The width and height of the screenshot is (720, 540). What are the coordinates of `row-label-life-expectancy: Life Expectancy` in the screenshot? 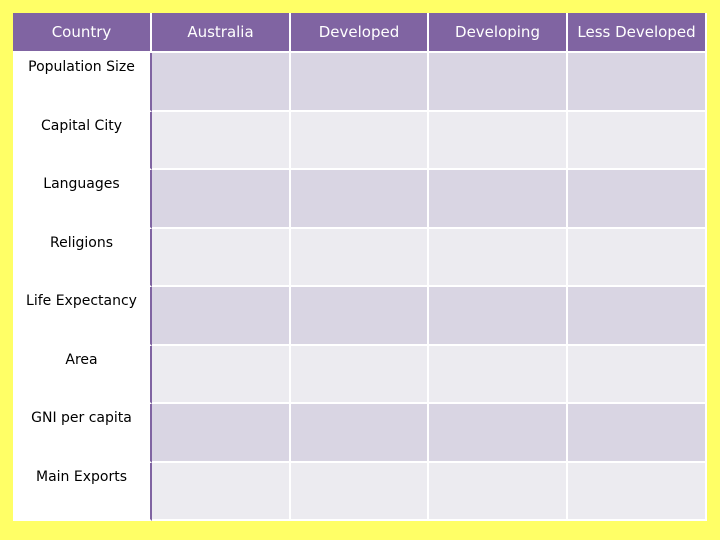 It's located at (82, 316).